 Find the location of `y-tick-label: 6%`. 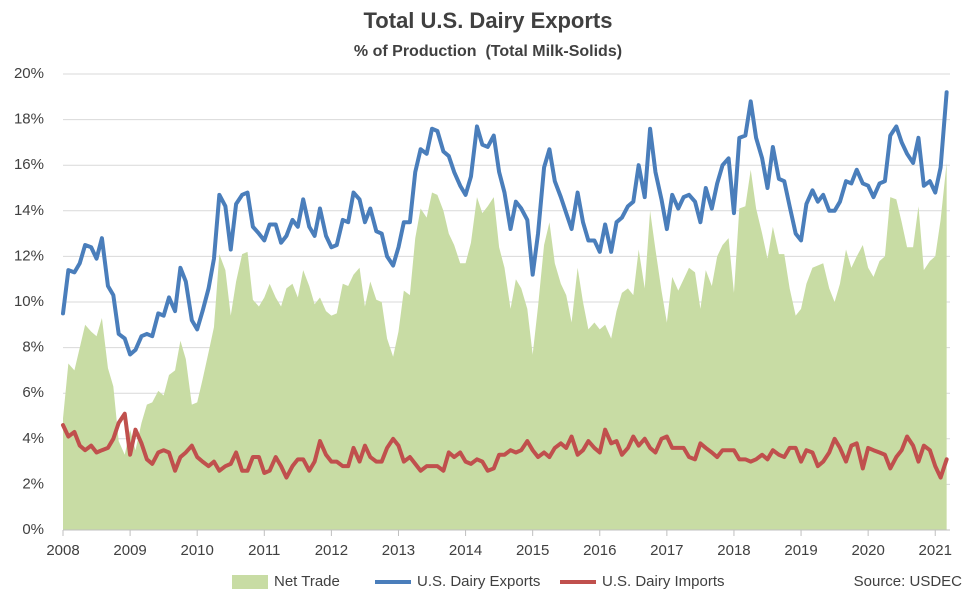

y-tick-label: 6% is located at coordinates (33, 392).